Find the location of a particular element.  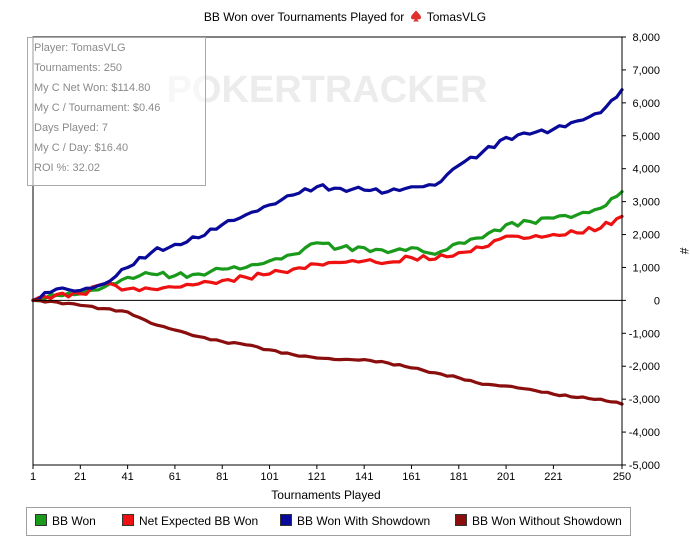

x-tick-label: 250 is located at coordinates (622, 477).